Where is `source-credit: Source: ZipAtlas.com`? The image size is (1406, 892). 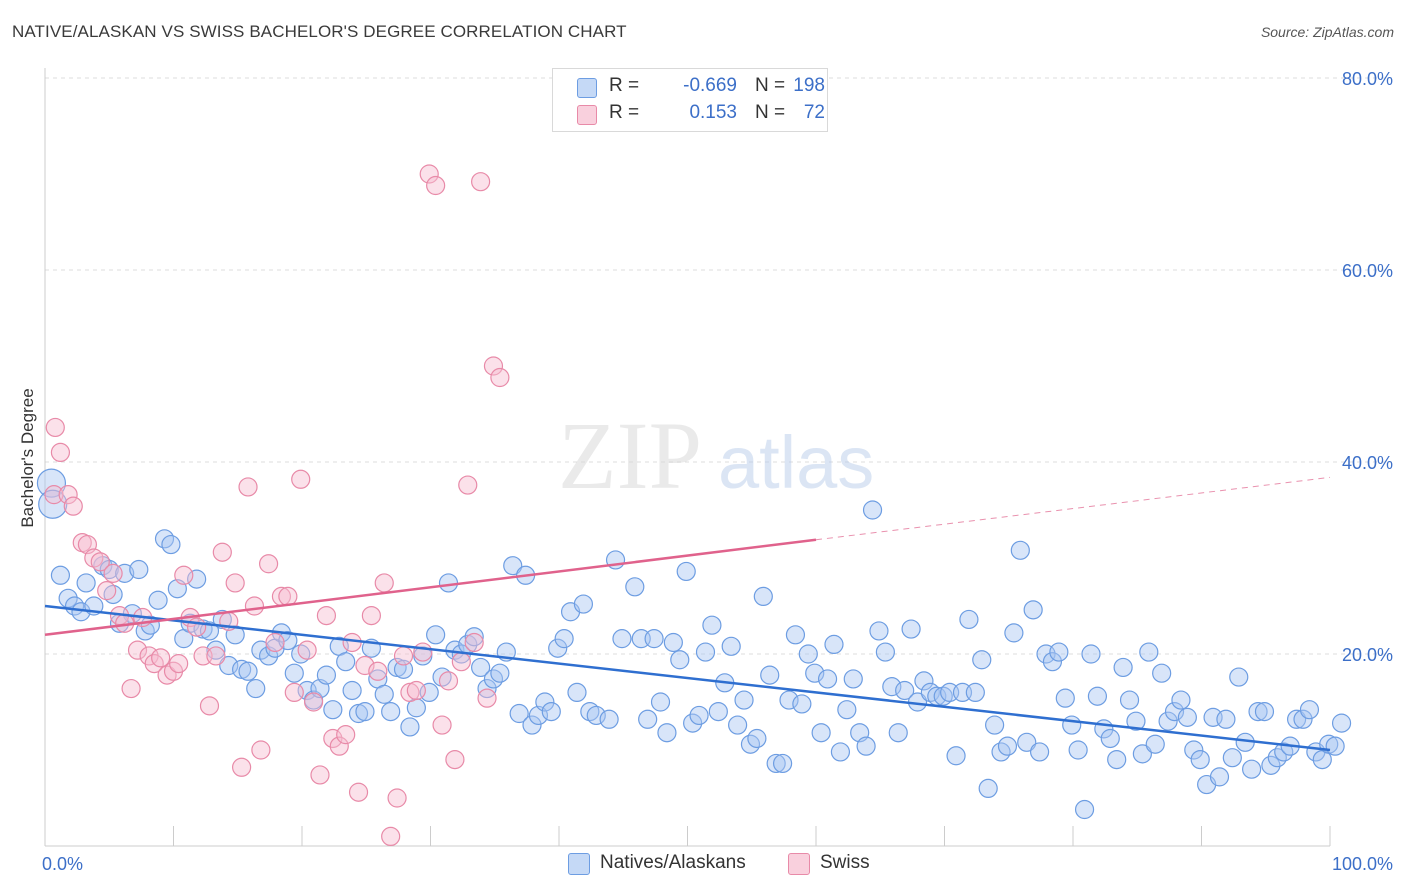
source-credit: Source: ZipAtlas.com is located at coordinates (1327, 32).